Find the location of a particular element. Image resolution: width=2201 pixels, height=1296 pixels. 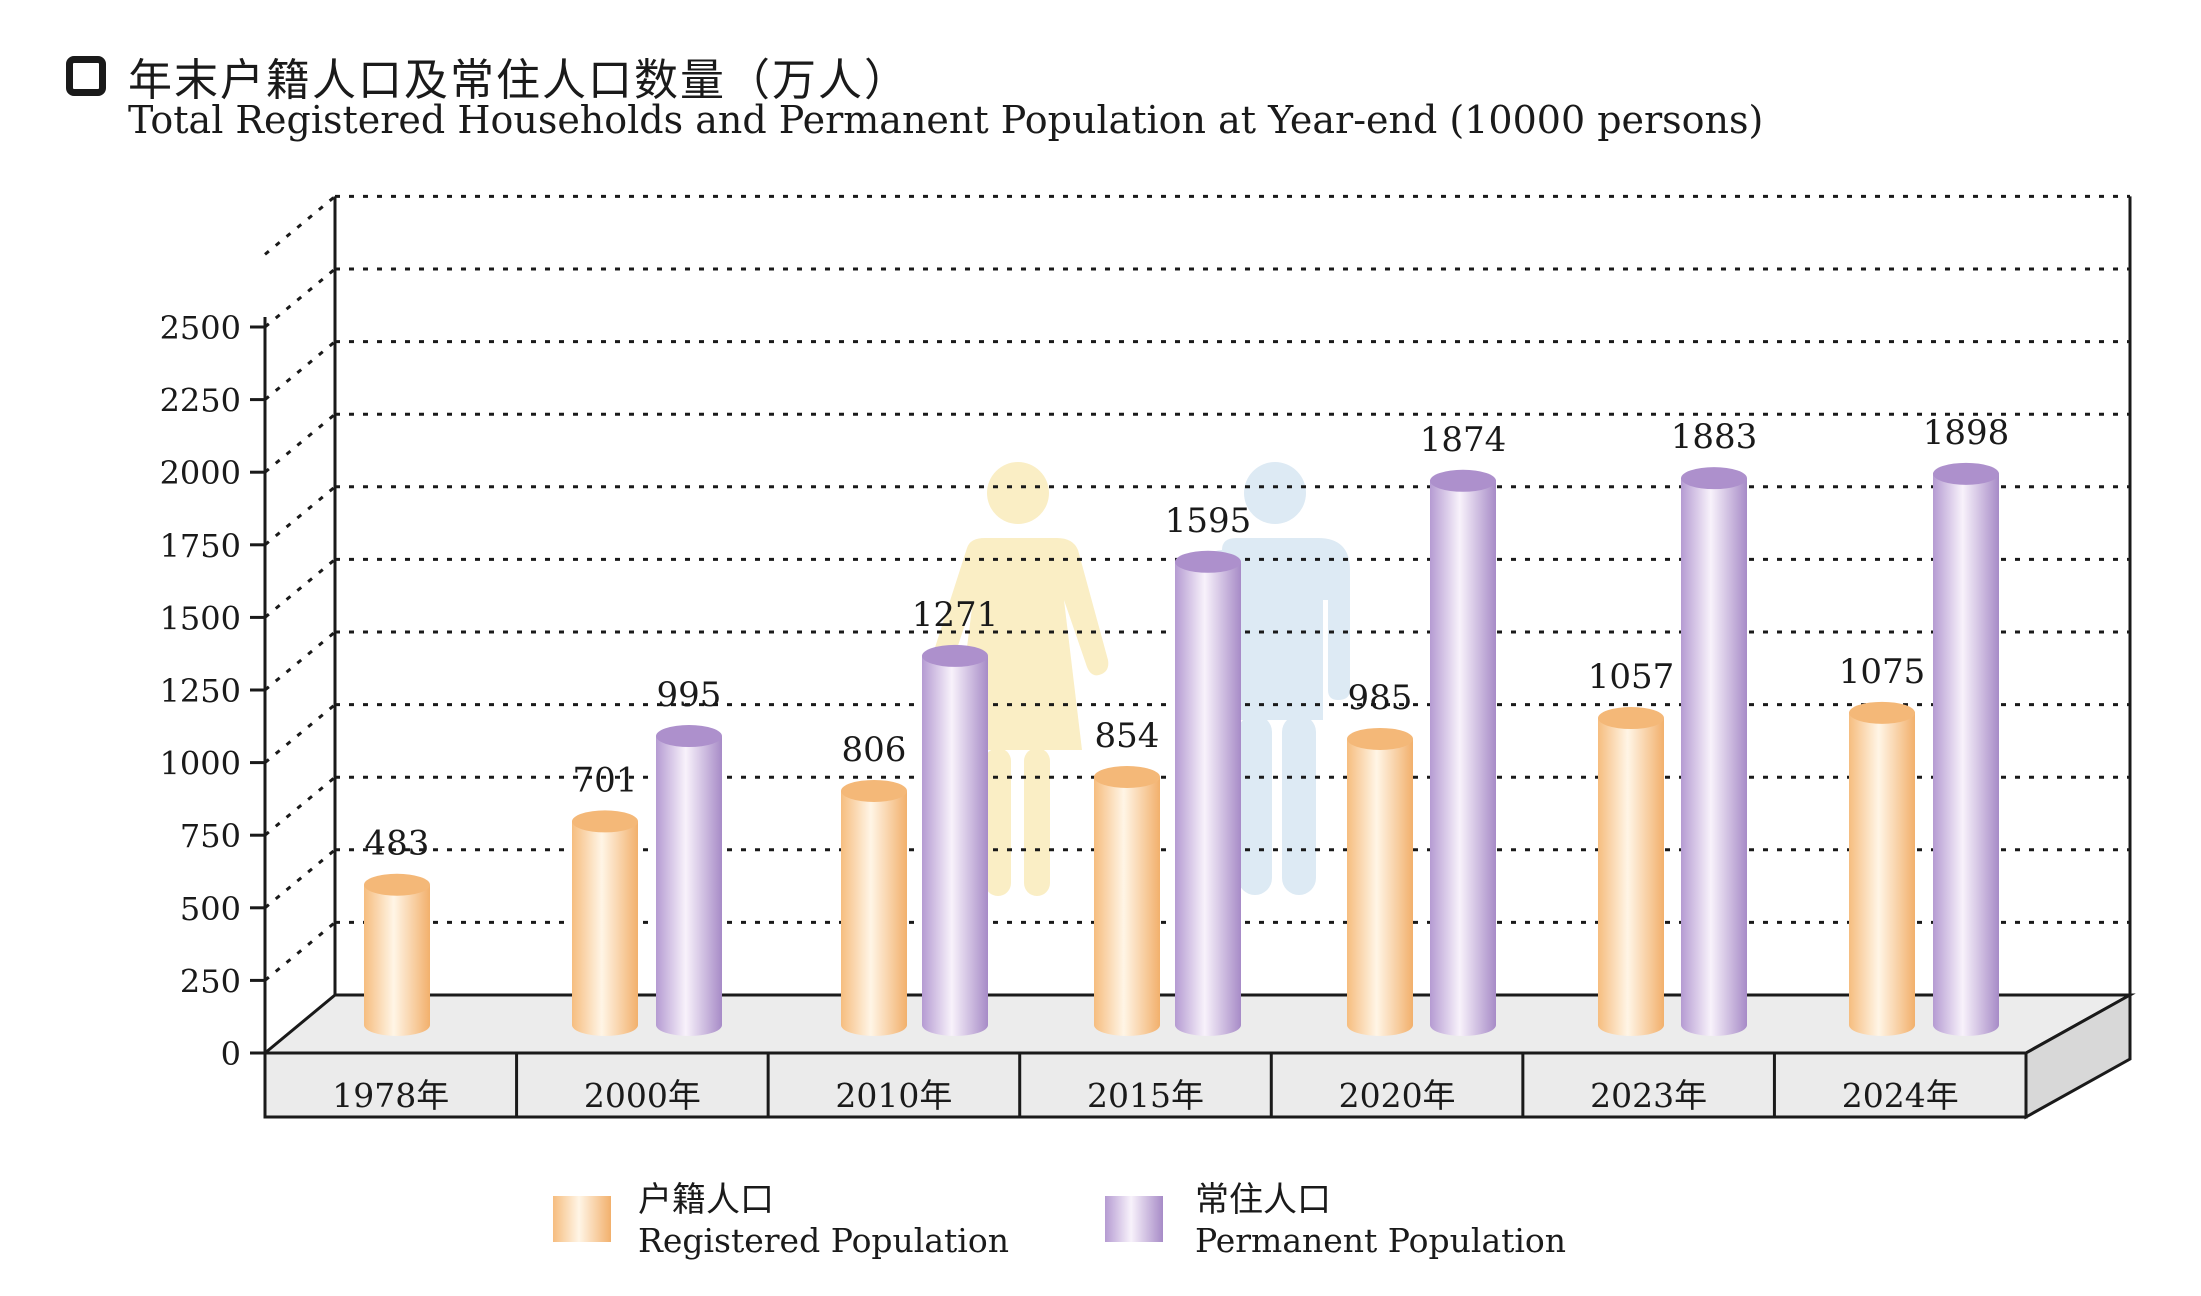

y-tick-label: 750 is located at coordinates (210, 836).